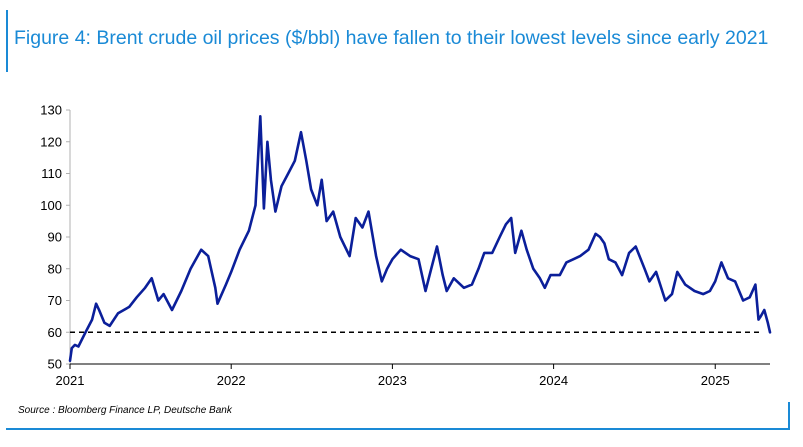 The width and height of the screenshot is (803, 447). What do you see at coordinates (55, 300) in the screenshot?
I see `y-tick-label: 70` at bounding box center [55, 300].